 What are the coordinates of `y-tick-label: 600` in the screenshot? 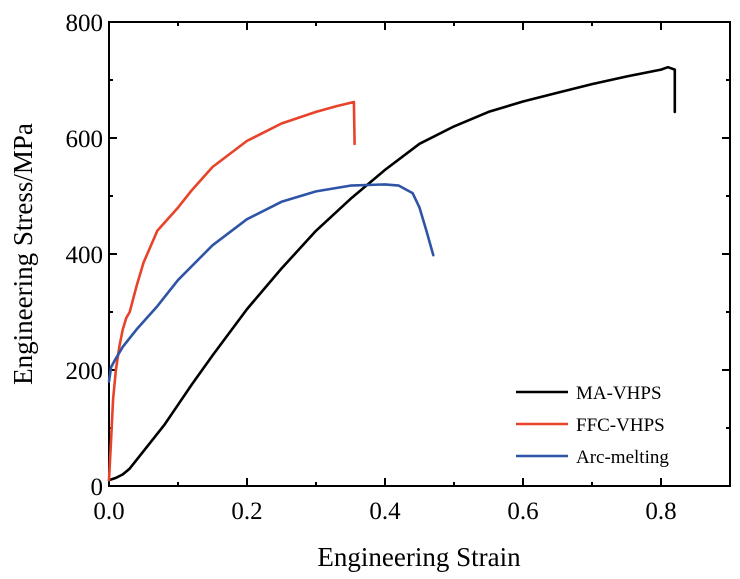 It's located at (85, 139).